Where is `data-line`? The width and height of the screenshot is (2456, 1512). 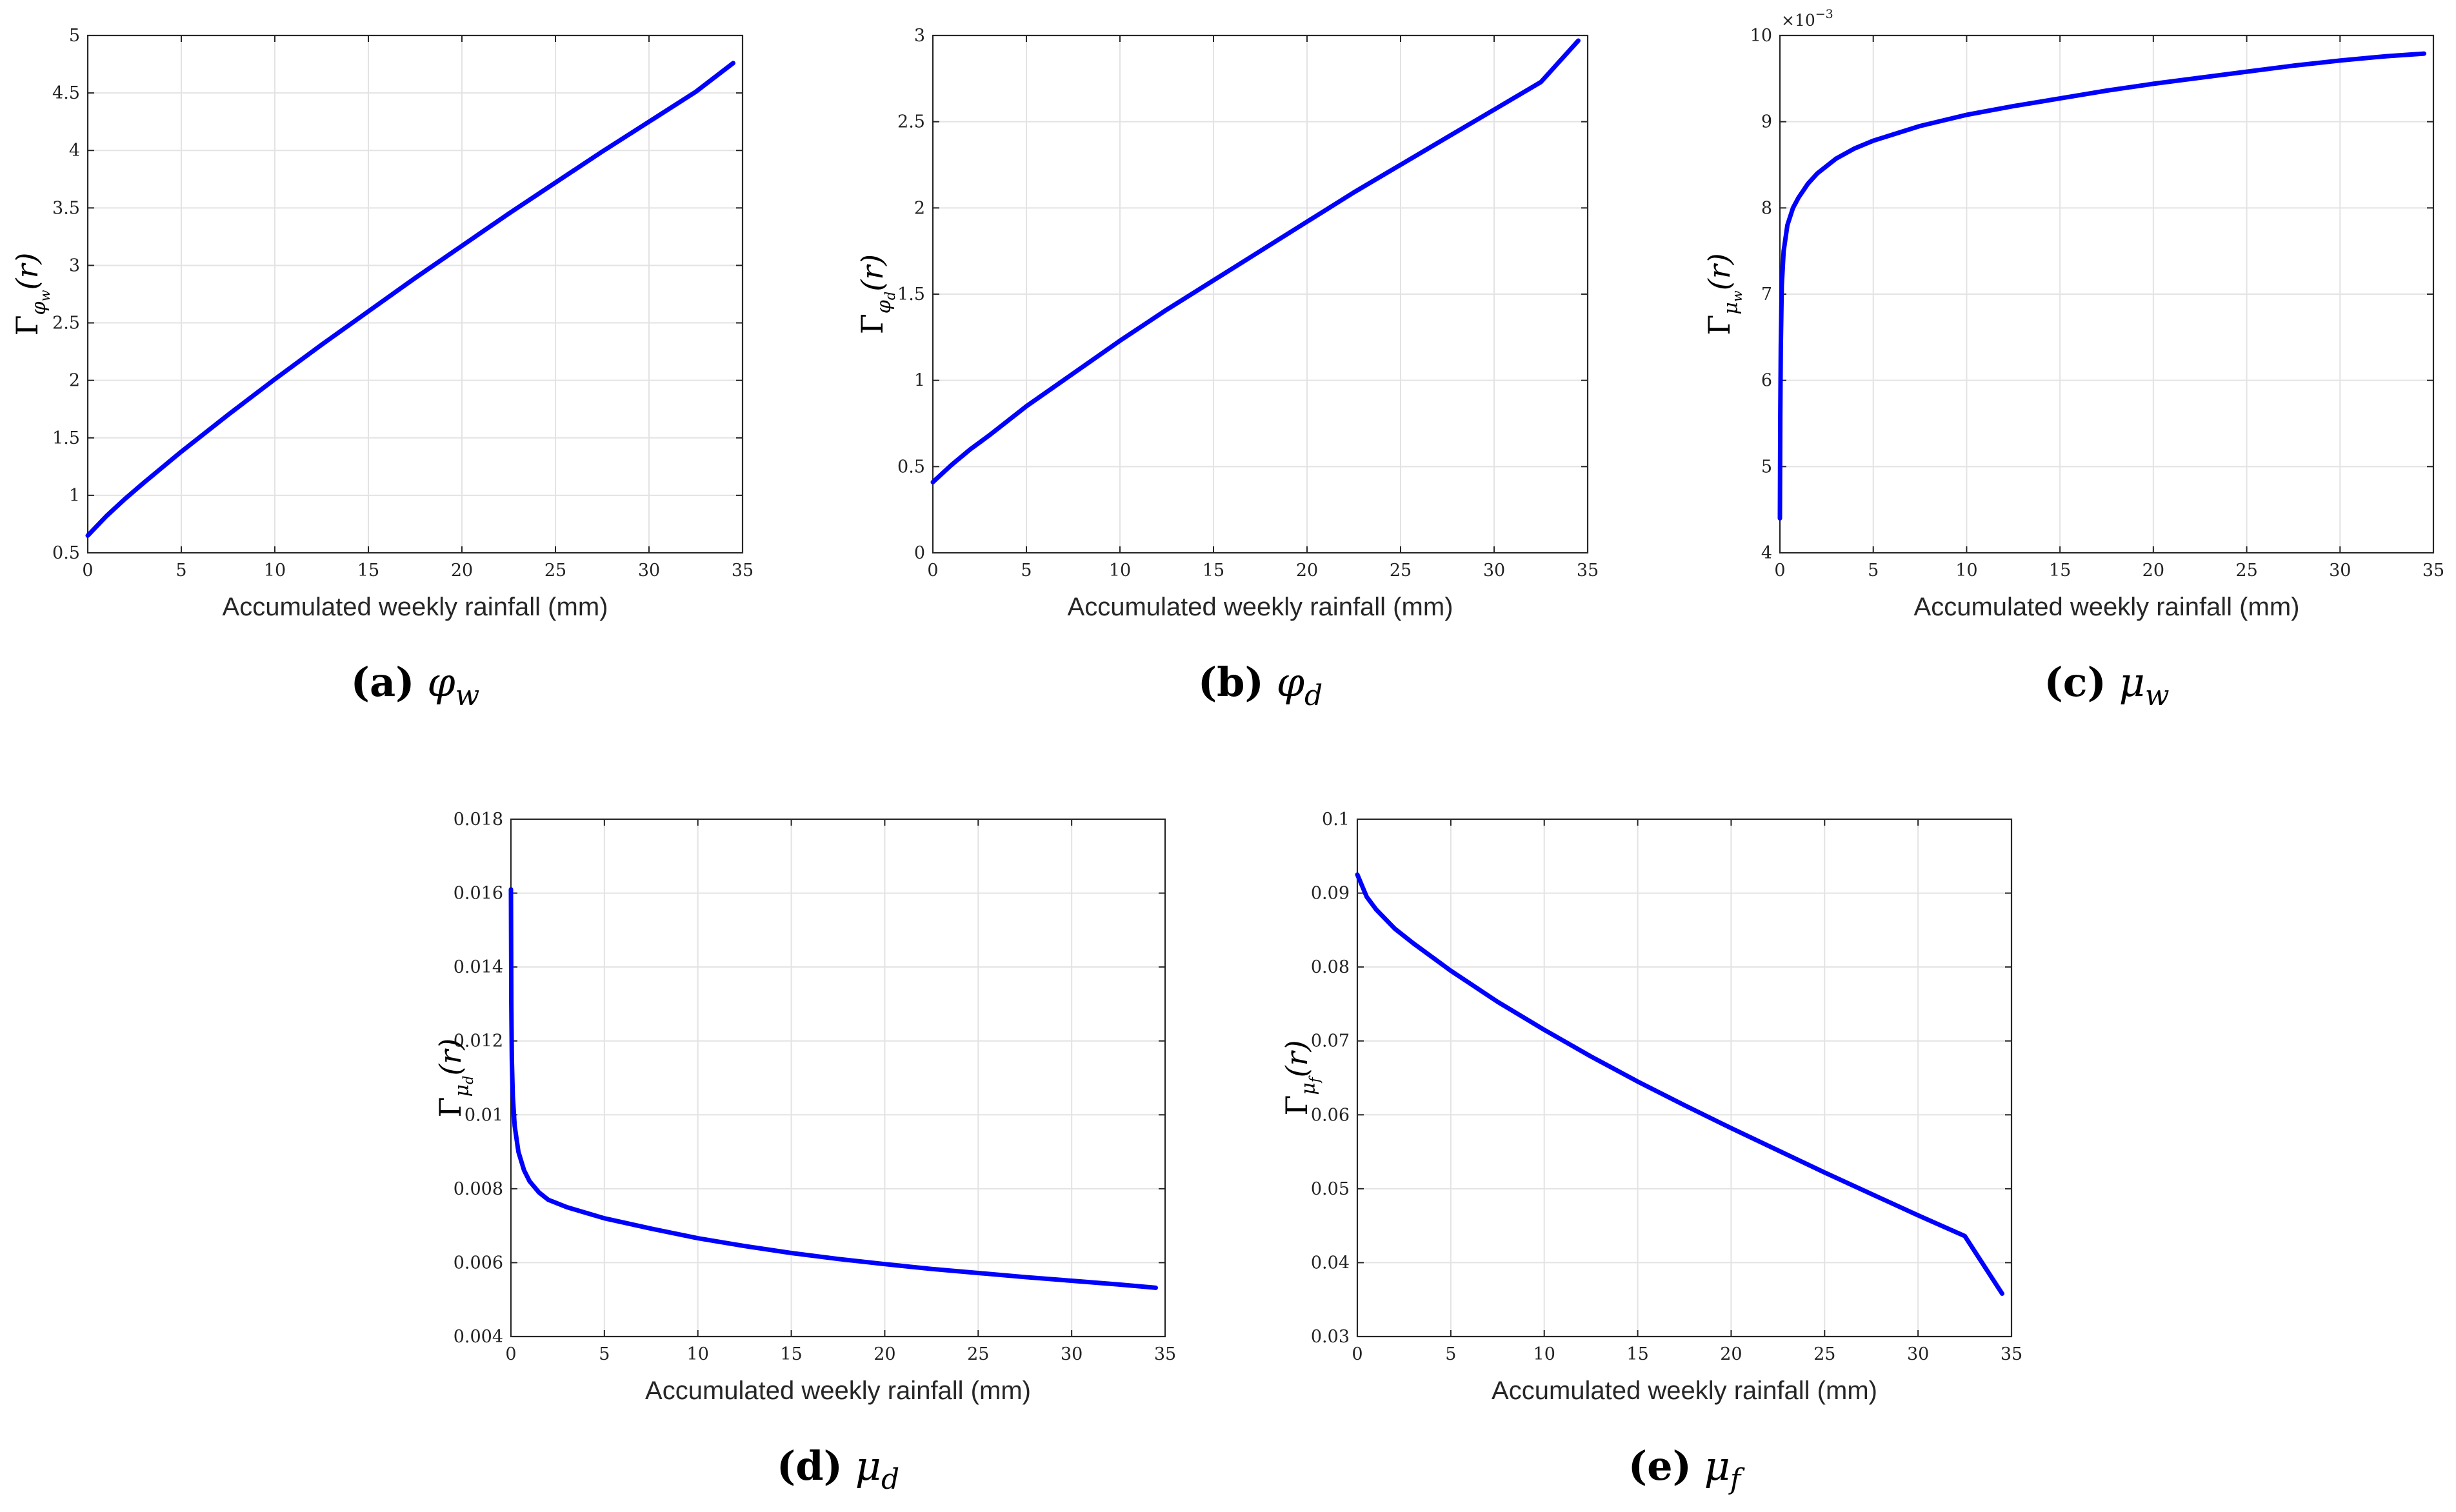
data-line is located at coordinates (1255, 261).